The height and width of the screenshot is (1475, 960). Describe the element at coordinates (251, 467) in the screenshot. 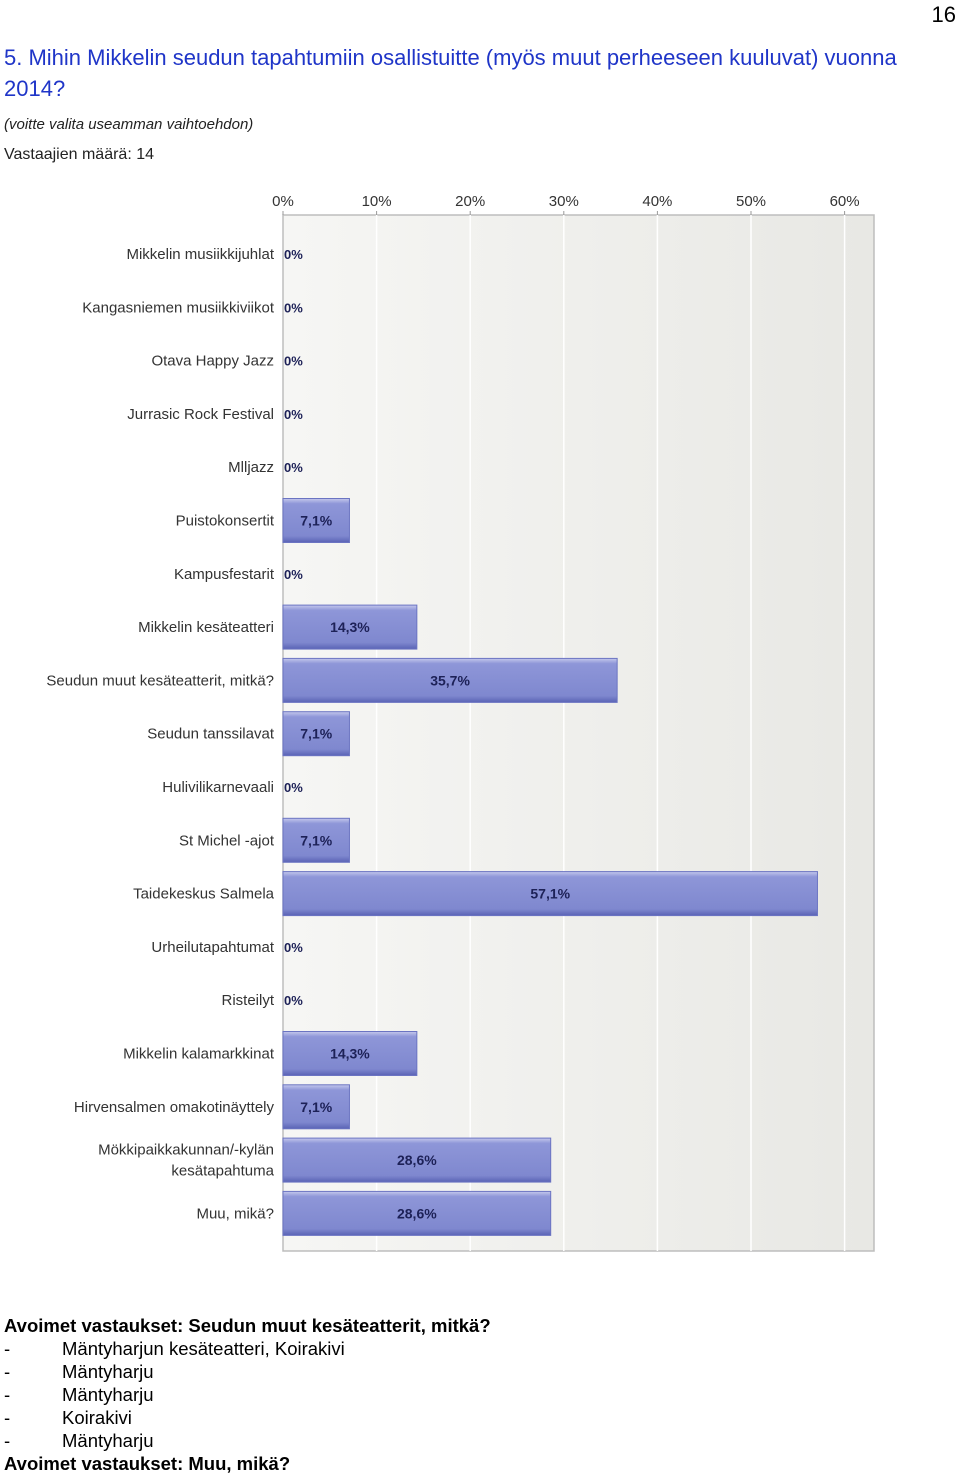

I see `category-label: Mlljazz` at that location.